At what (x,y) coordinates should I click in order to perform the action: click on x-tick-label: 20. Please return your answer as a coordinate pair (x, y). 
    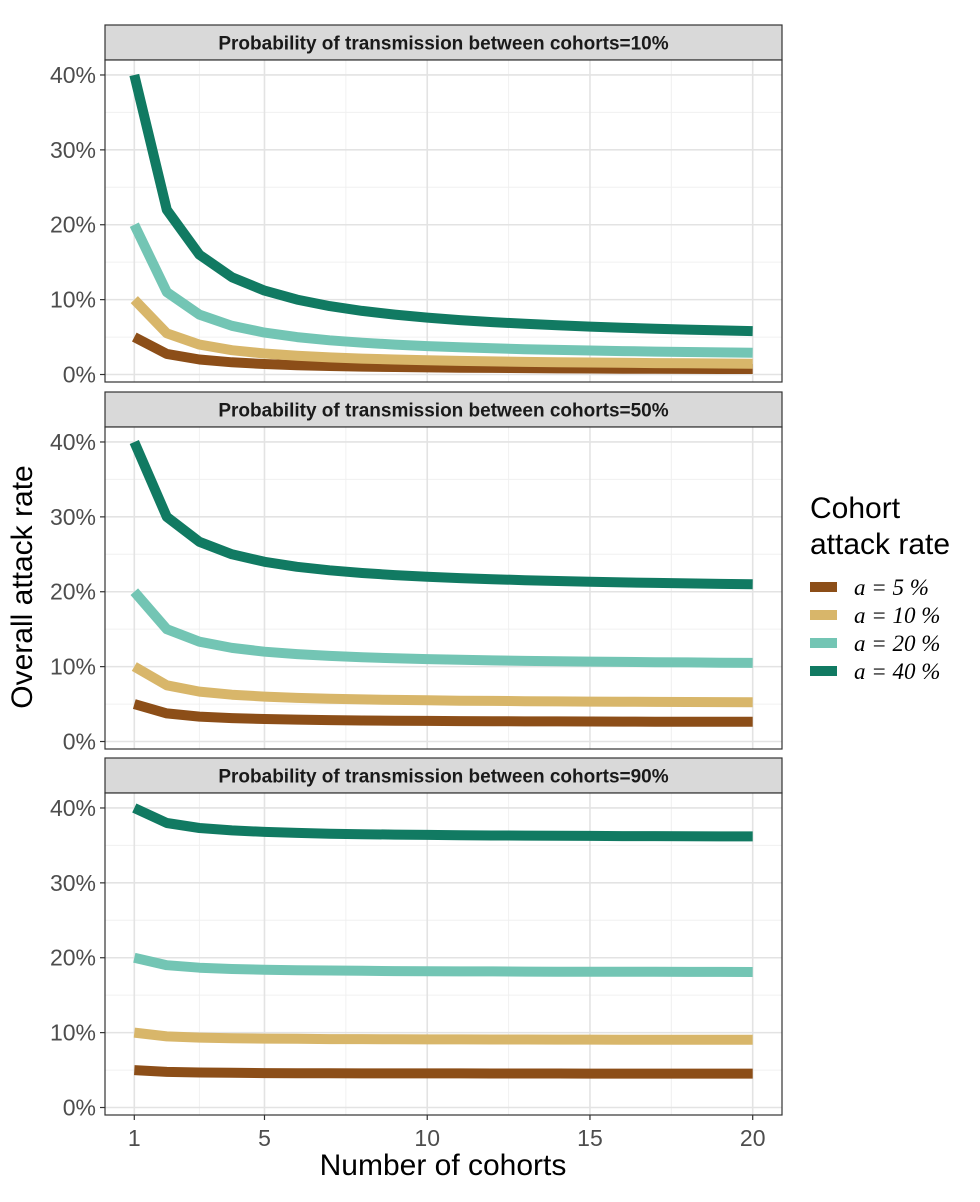
    Looking at the image, I should click on (753, 1138).